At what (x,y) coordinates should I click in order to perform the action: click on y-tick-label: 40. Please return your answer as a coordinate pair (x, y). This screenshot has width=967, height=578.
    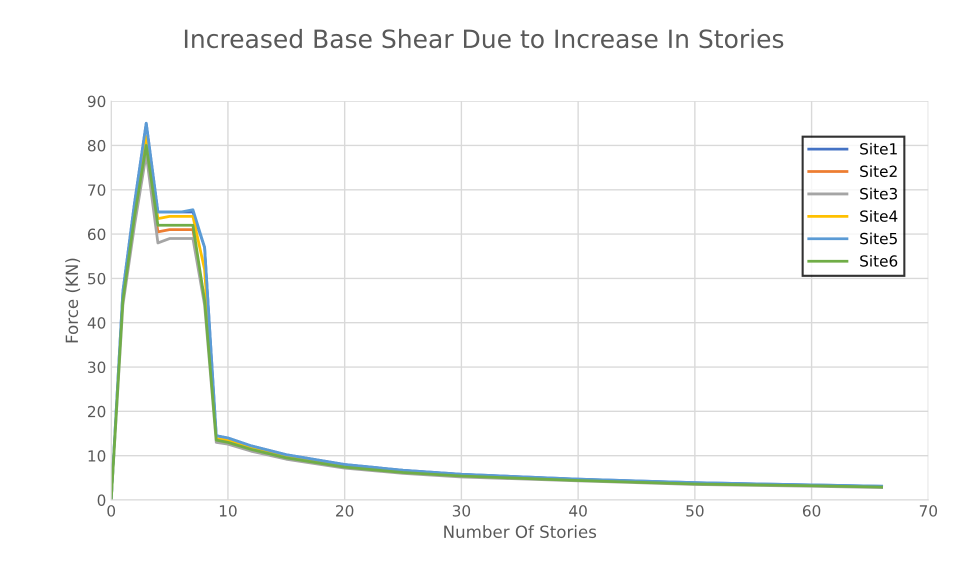
    Looking at the image, I should click on (97, 323).